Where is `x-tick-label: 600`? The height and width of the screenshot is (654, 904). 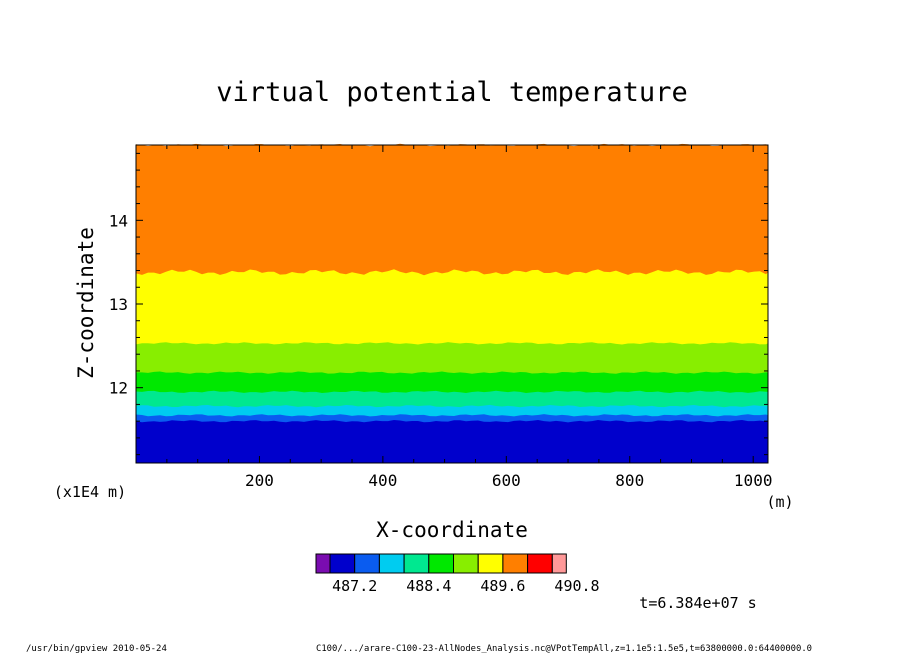 x-tick-label: 600 is located at coordinates (506, 480).